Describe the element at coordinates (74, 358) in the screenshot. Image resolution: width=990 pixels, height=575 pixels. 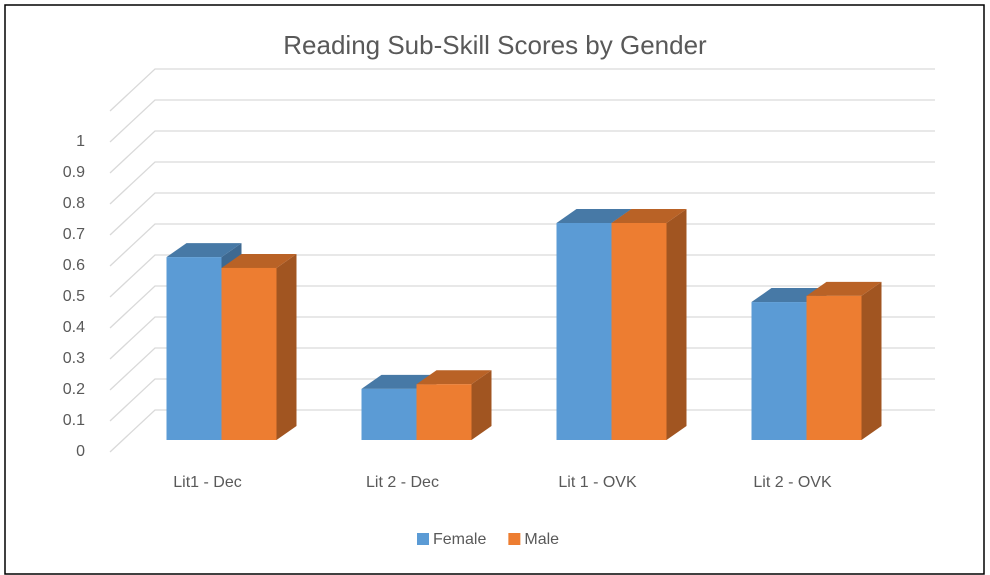
I see `y-tick-label: 0.3` at that location.